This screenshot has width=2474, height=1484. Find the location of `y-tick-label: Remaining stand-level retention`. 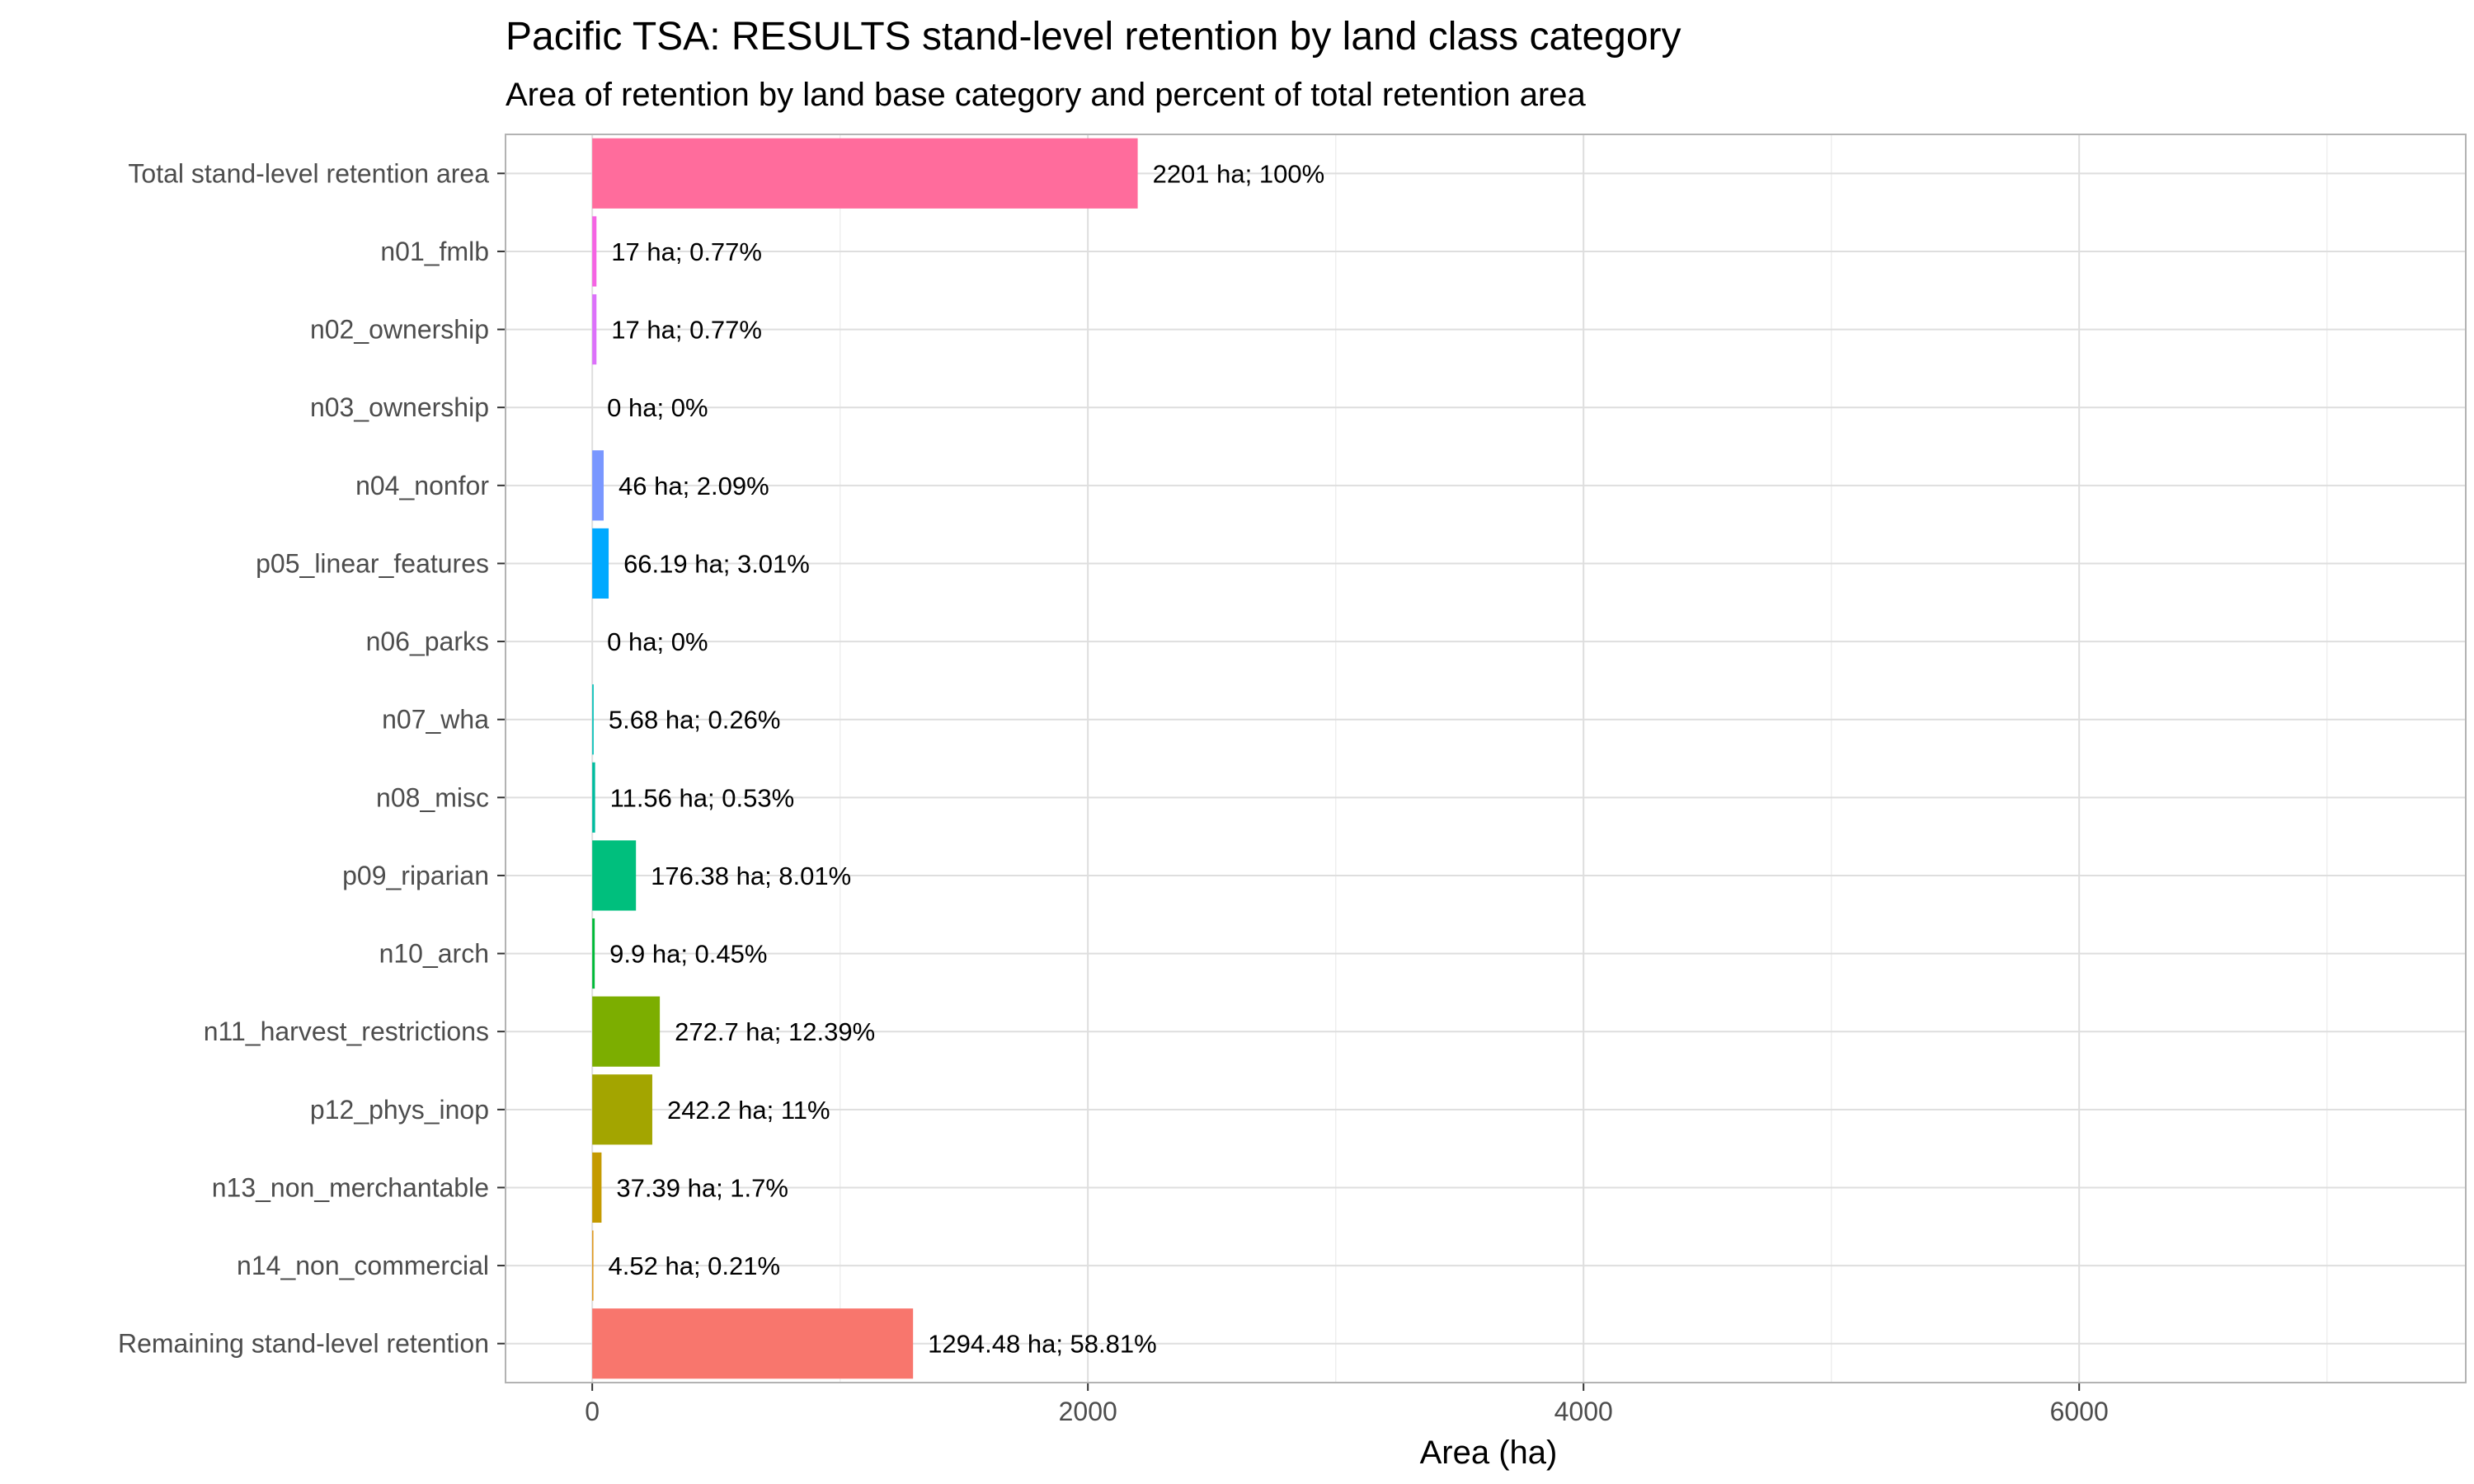

y-tick-label: Remaining stand-level retention is located at coordinates (303, 1344).